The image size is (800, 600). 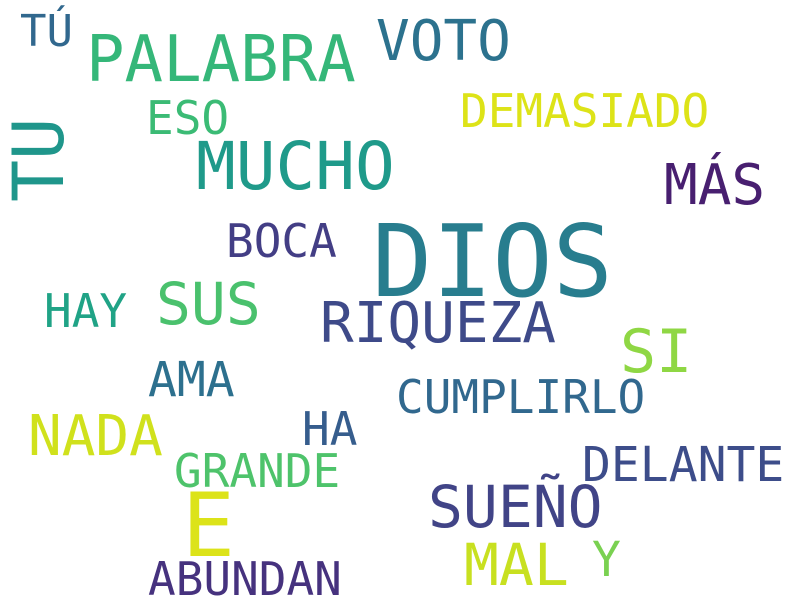 What do you see at coordinates (515, 507) in the screenshot?
I see `word-sueno: SUEÑO` at bounding box center [515, 507].